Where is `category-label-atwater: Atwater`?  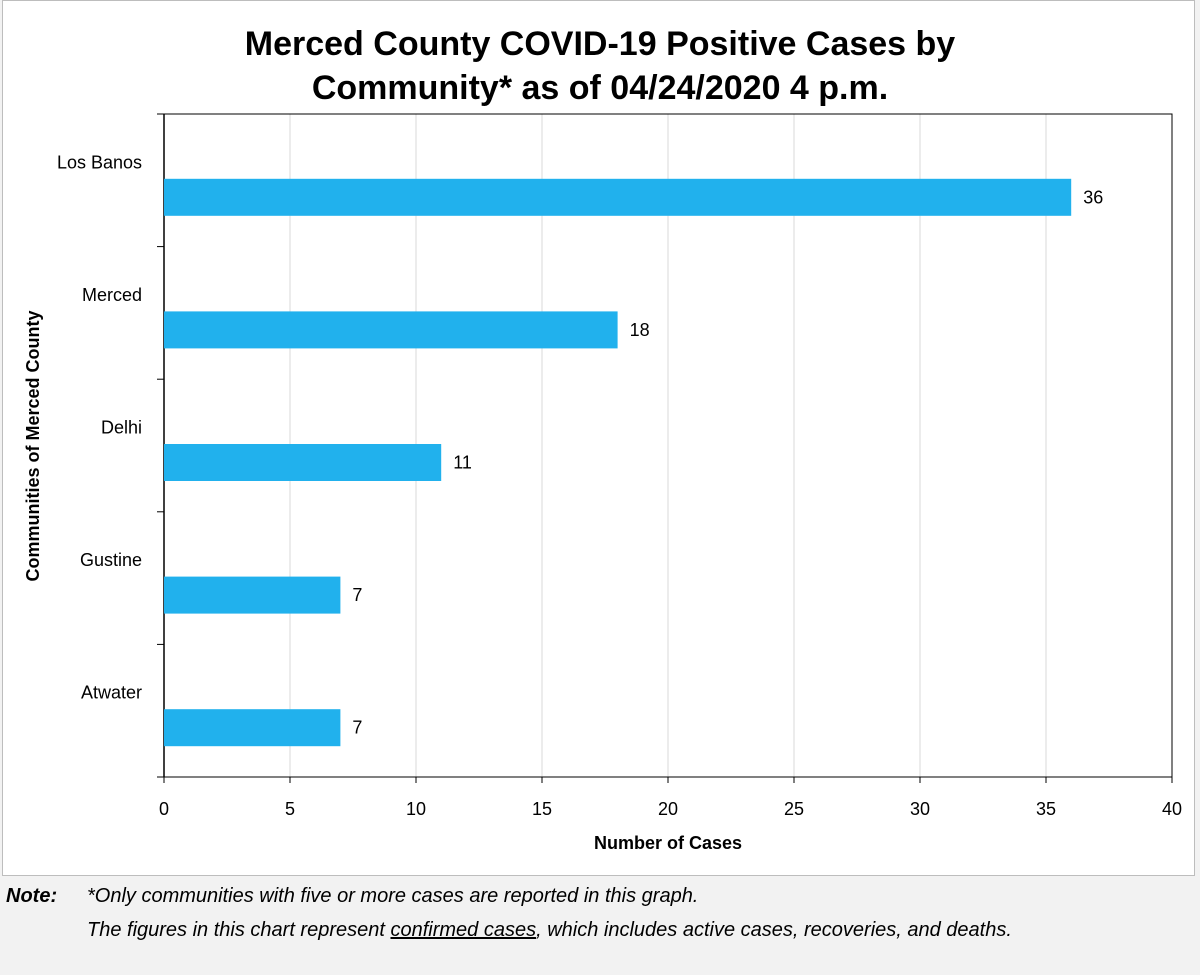
category-label-atwater: Atwater is located at coordinates (111, 693).